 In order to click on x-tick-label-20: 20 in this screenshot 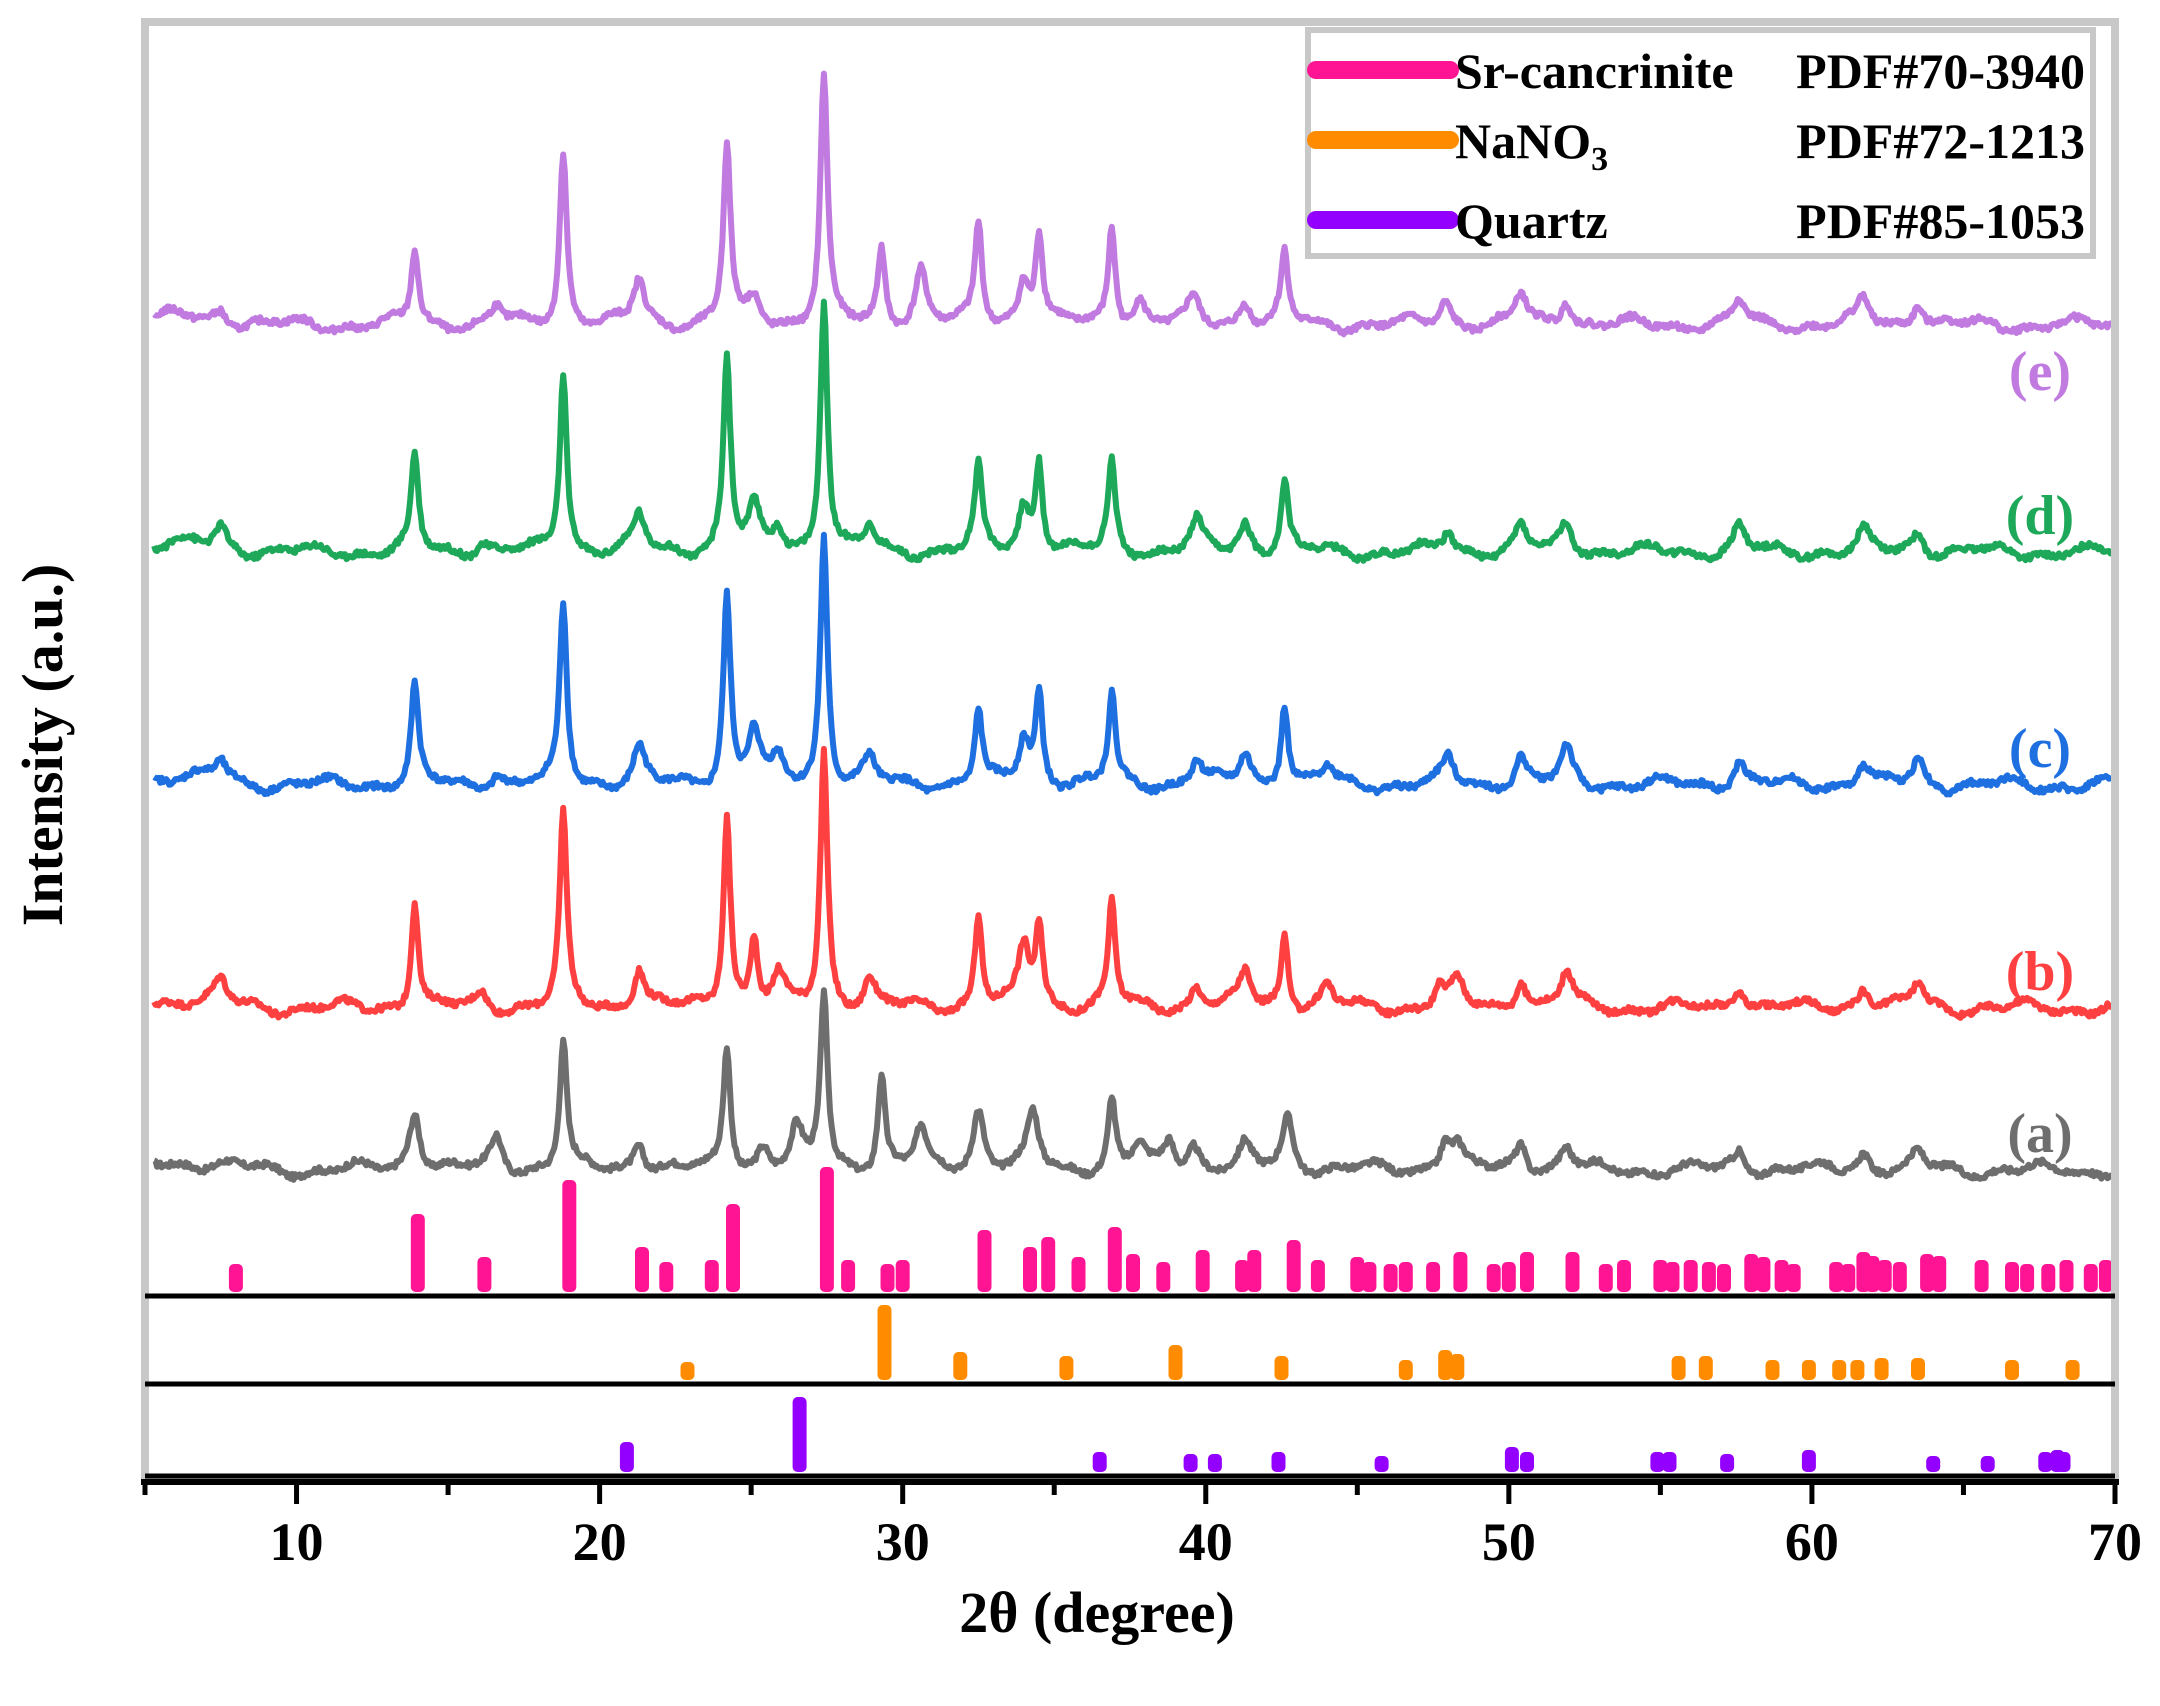, I will do `click(600, 1542)`.